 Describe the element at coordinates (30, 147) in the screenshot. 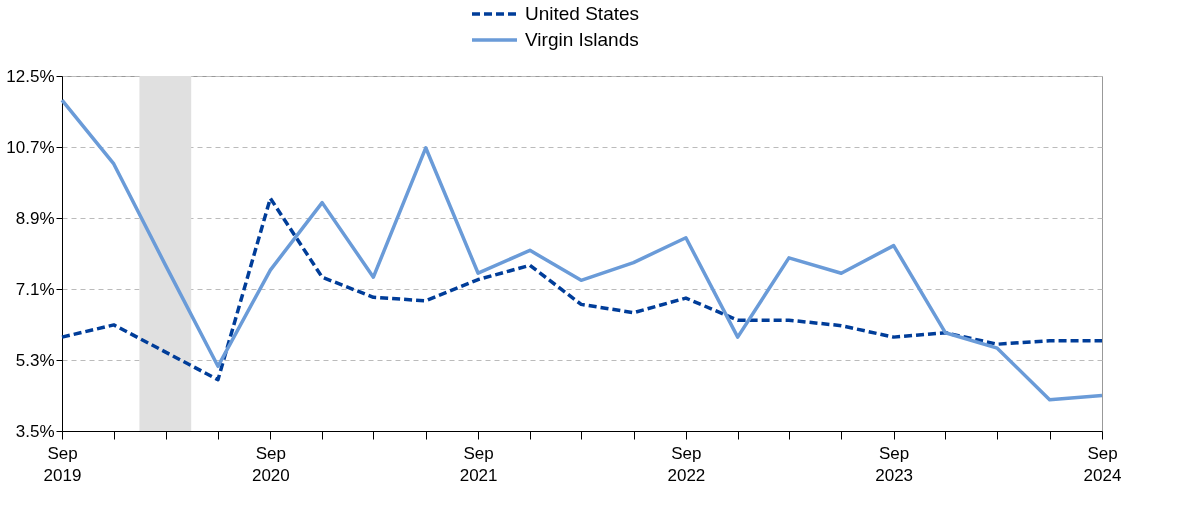

I see `y-tick-label: 10.7%` at that location.